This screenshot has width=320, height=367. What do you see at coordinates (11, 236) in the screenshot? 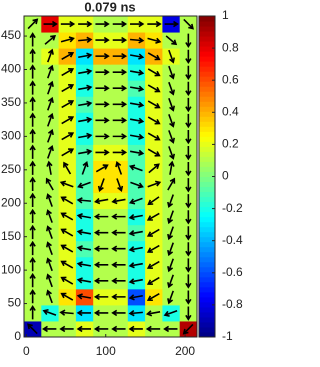
I see `y-tick-label: 150` at bounding box center [11, 236].